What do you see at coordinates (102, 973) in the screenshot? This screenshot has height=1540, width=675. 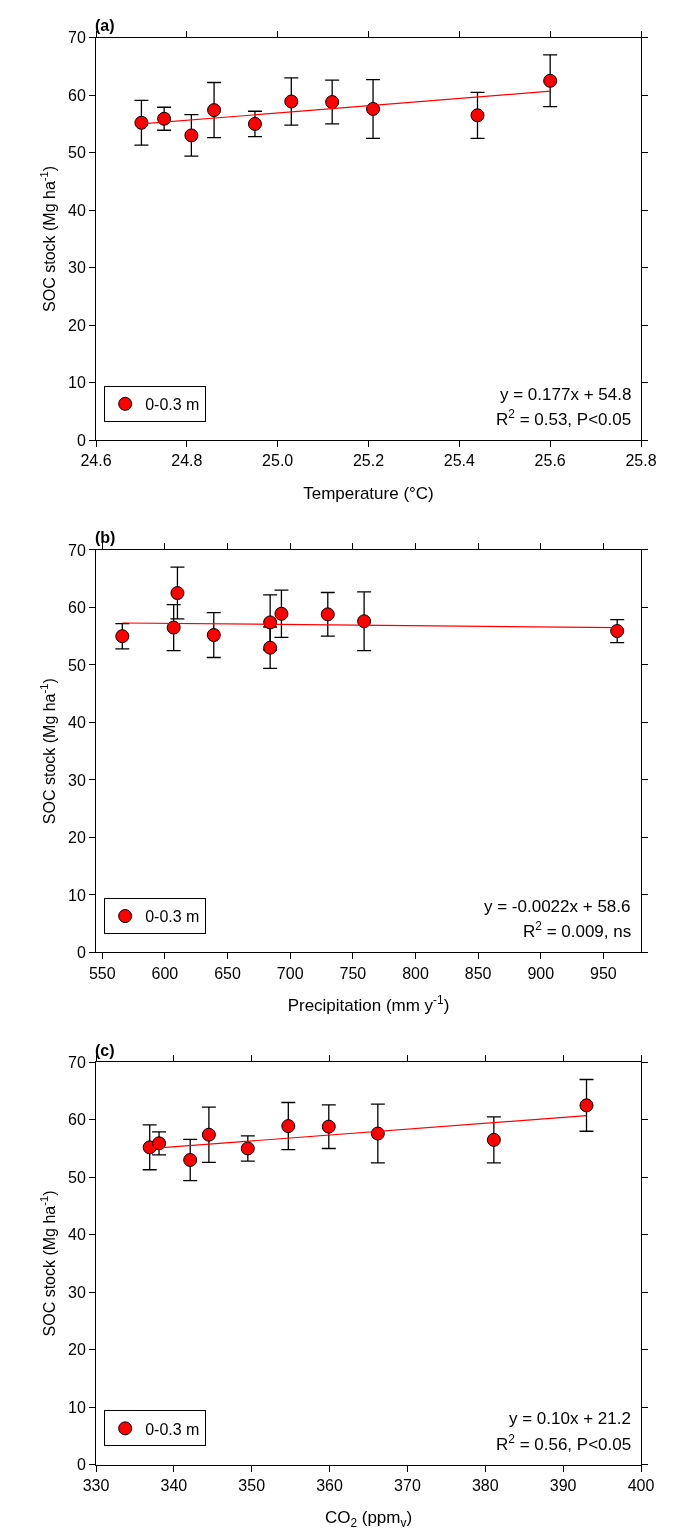 I see `x-tick-label: 550` at bounding box center [102, 973].